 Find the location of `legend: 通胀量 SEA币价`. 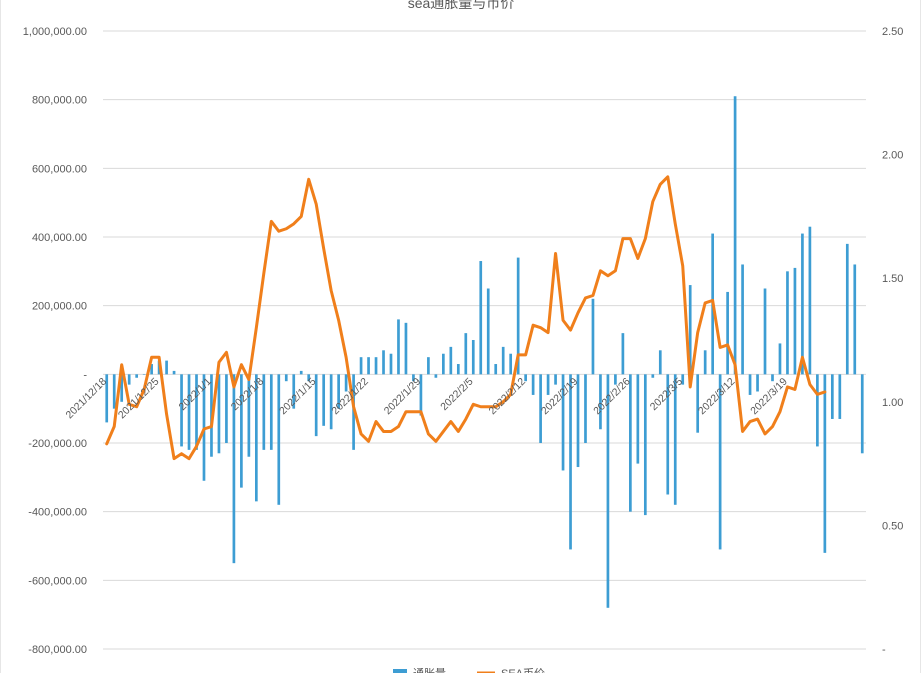

legend: 通胀量 SEA币价 is located at coordinates (469, 672).